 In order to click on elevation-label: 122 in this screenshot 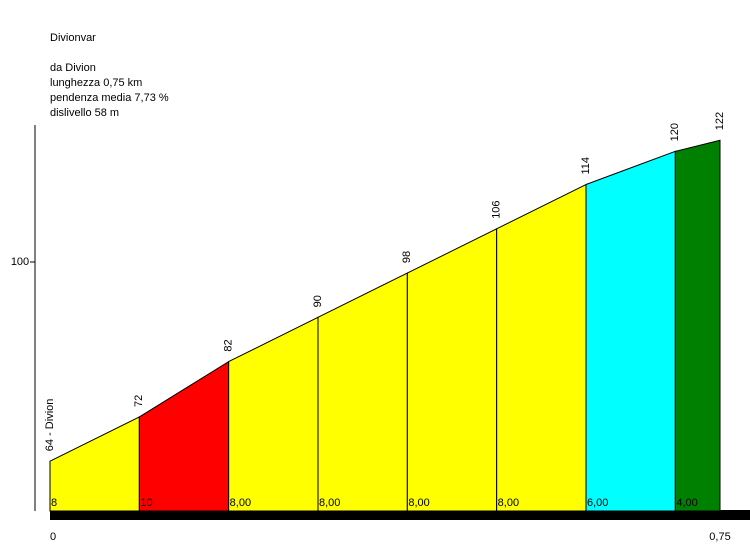, I will do `click(720, 121)`.